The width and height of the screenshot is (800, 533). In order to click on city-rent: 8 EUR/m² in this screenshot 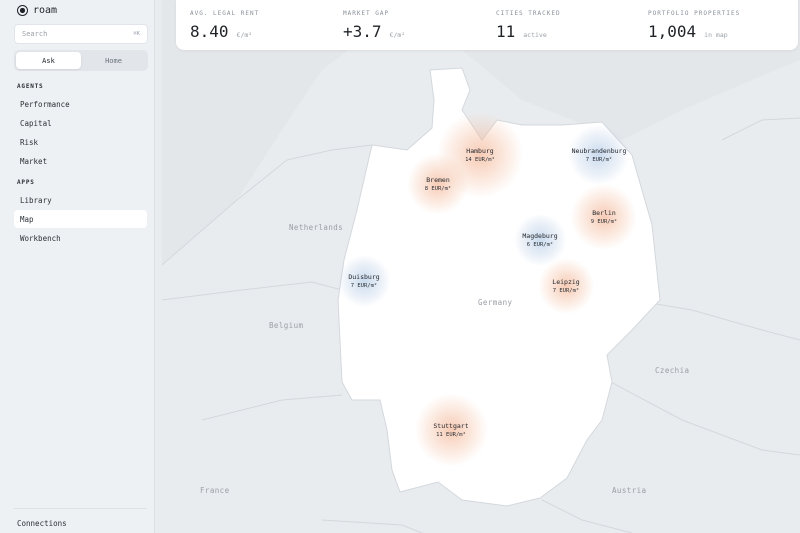, I will do `click(438, 189)`.